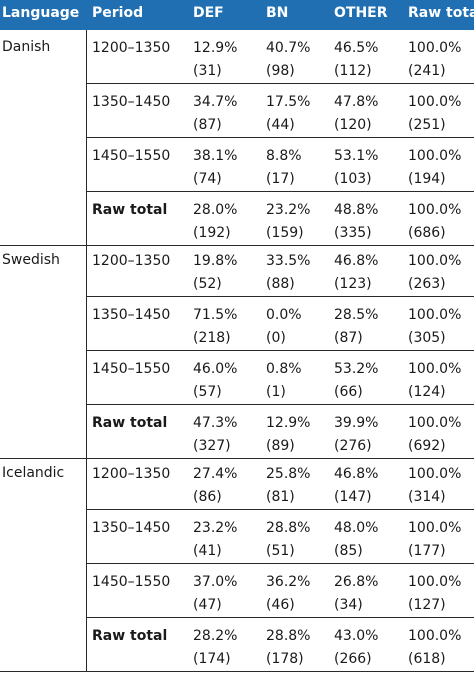 The height and width of the screenshot is (684, 474). I want to click on def-cell: 28.2% (174), so click(215, 648).